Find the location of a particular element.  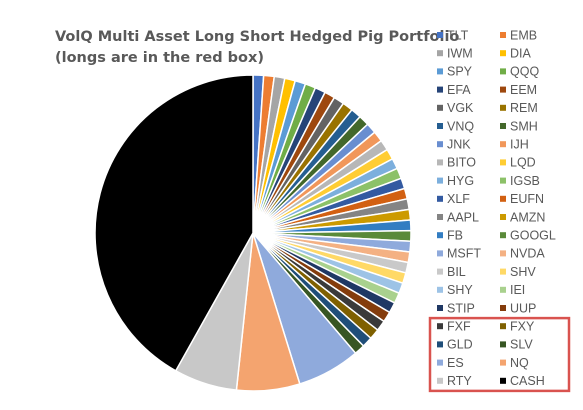

legend-item-qqq: QQQ is located at coordinates (519, 72).